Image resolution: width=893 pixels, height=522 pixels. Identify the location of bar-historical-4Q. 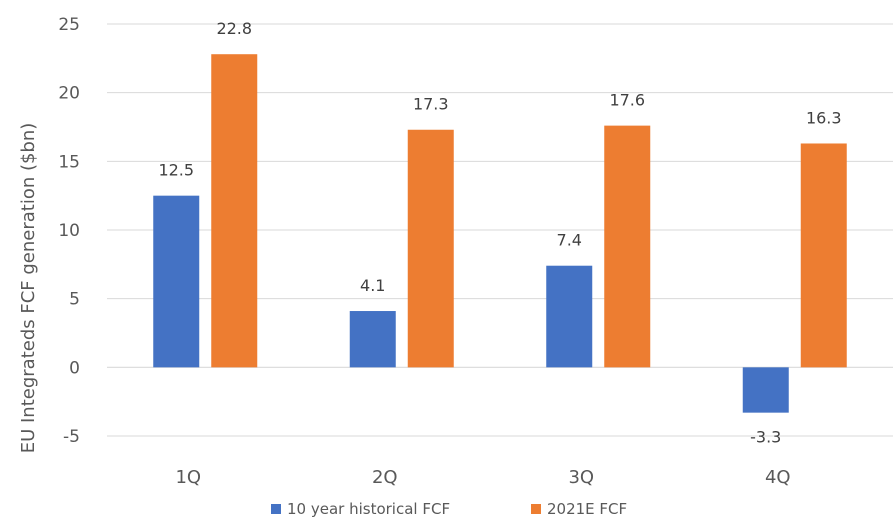
(765, 390).